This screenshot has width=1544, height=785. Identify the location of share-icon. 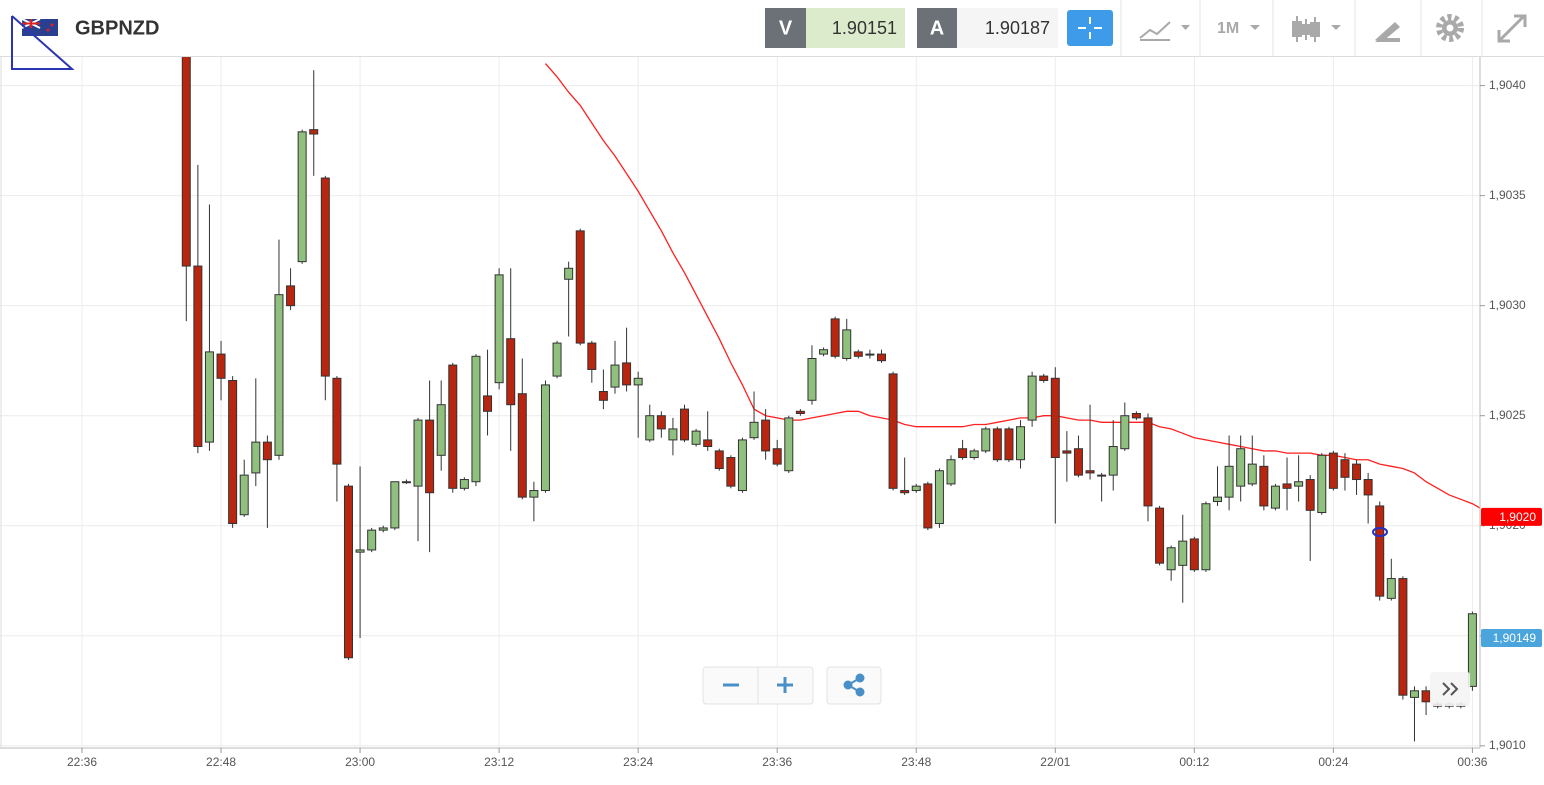
(854, 685).